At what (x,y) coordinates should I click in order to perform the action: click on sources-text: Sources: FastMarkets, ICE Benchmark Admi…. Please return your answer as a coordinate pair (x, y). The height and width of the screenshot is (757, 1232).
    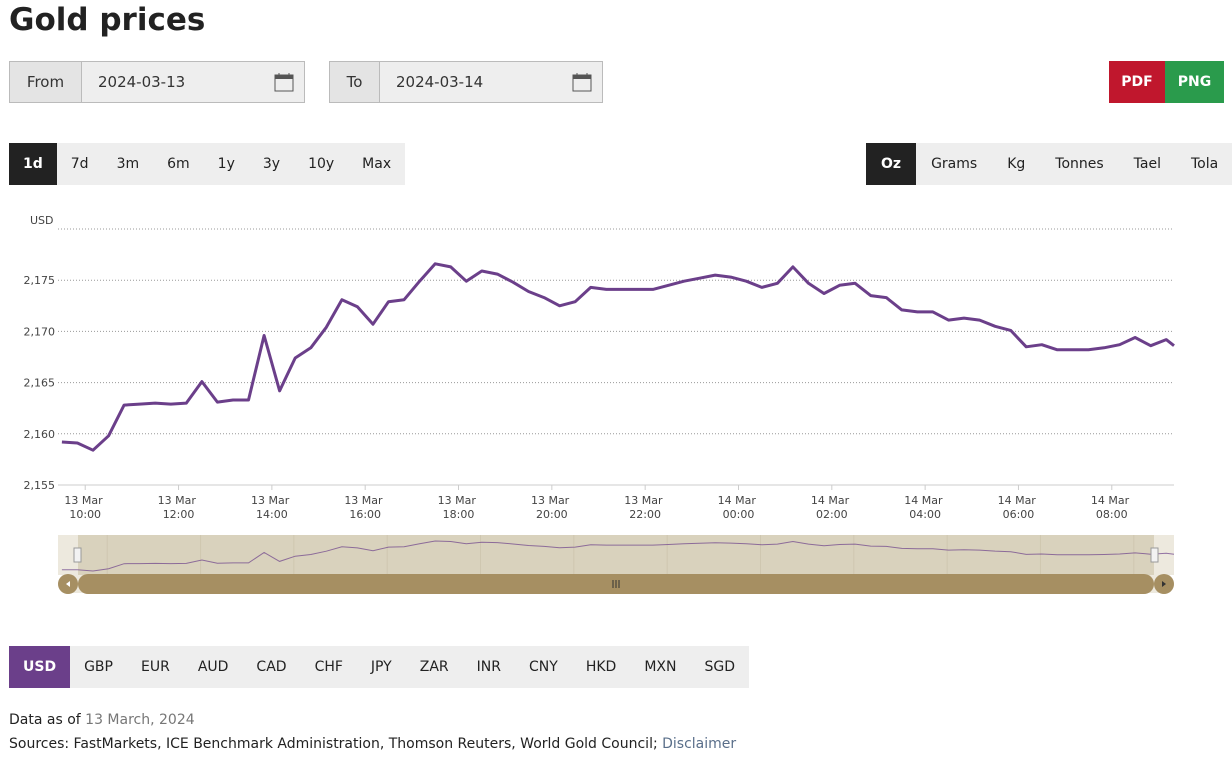
    Looking at the image, I should click on (333, 744).